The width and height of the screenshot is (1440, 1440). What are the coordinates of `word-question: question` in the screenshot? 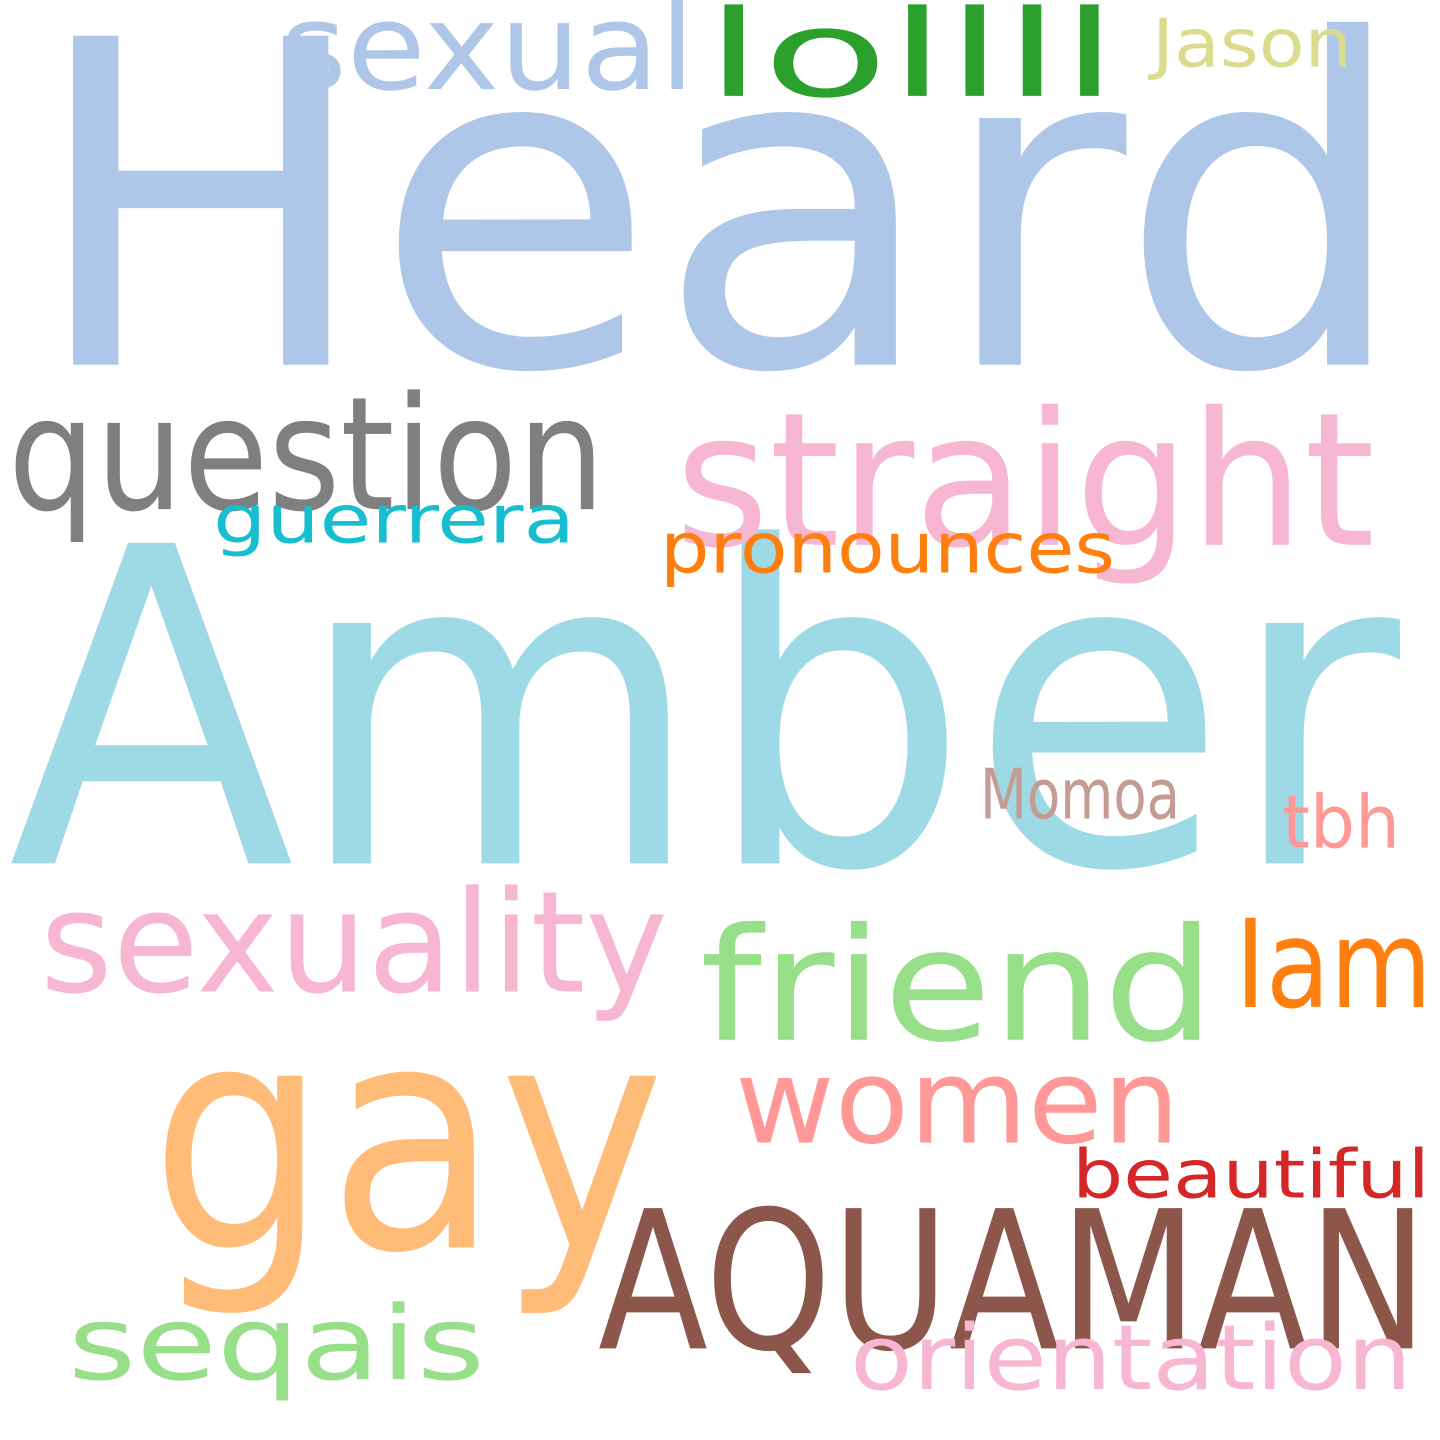 It's located at (307, 455).